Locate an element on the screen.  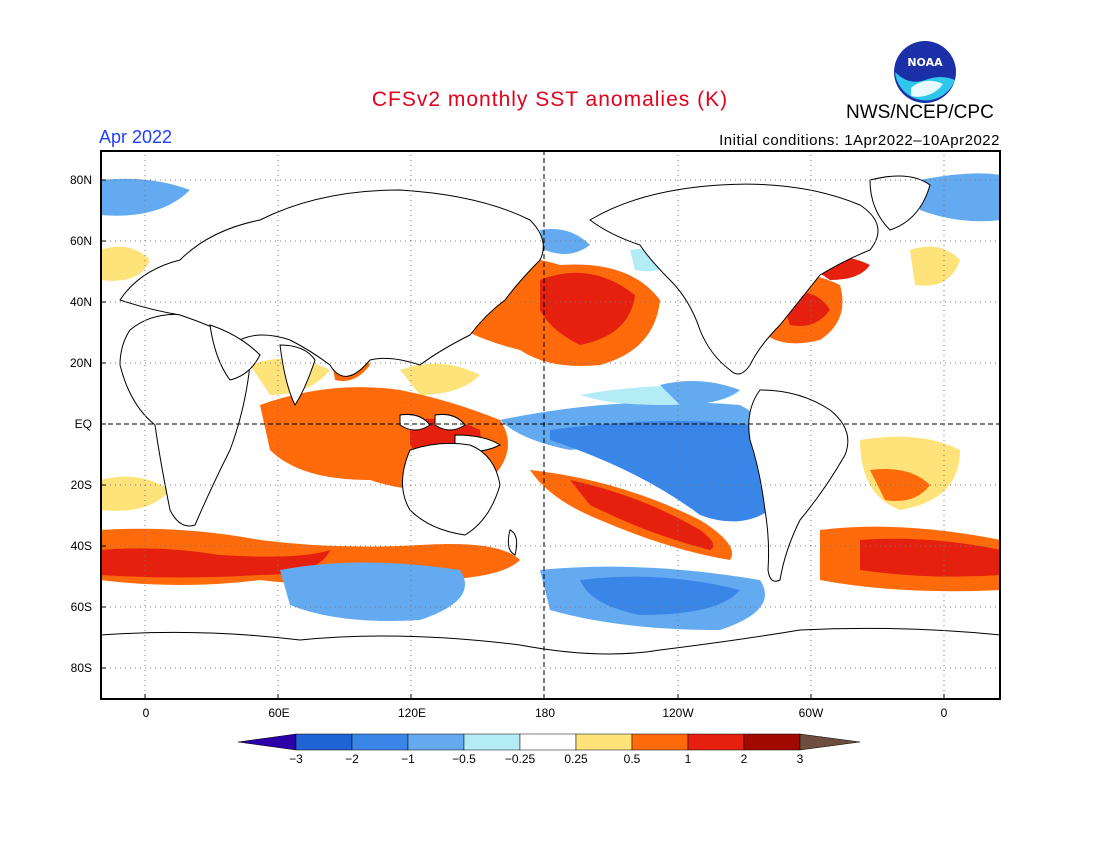
colorbar-label: −0.5 is located at coordinates (464, 759).